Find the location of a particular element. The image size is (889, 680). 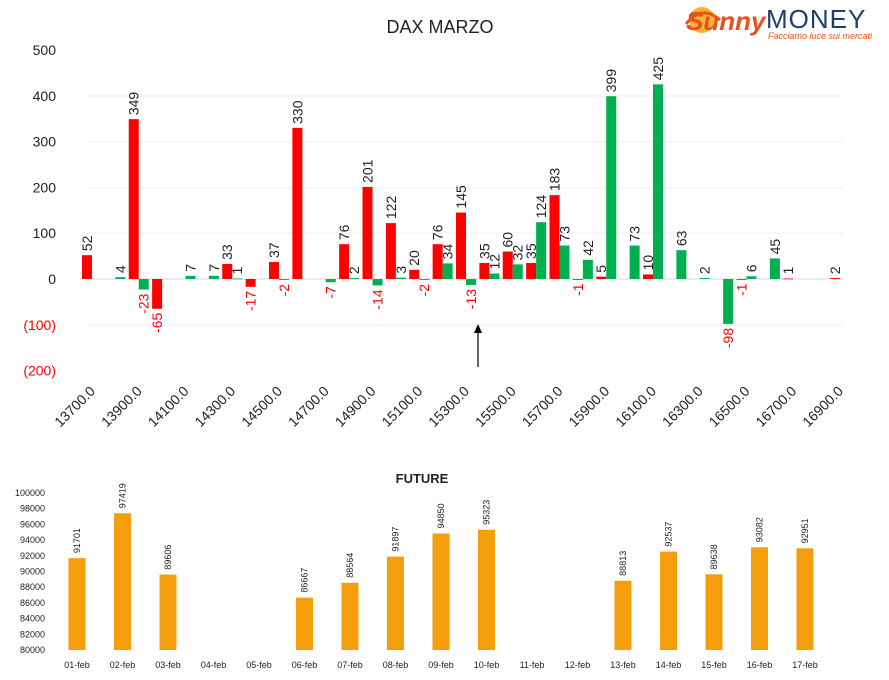

bar-value-label: 349 is located at coordinates (134, 104).